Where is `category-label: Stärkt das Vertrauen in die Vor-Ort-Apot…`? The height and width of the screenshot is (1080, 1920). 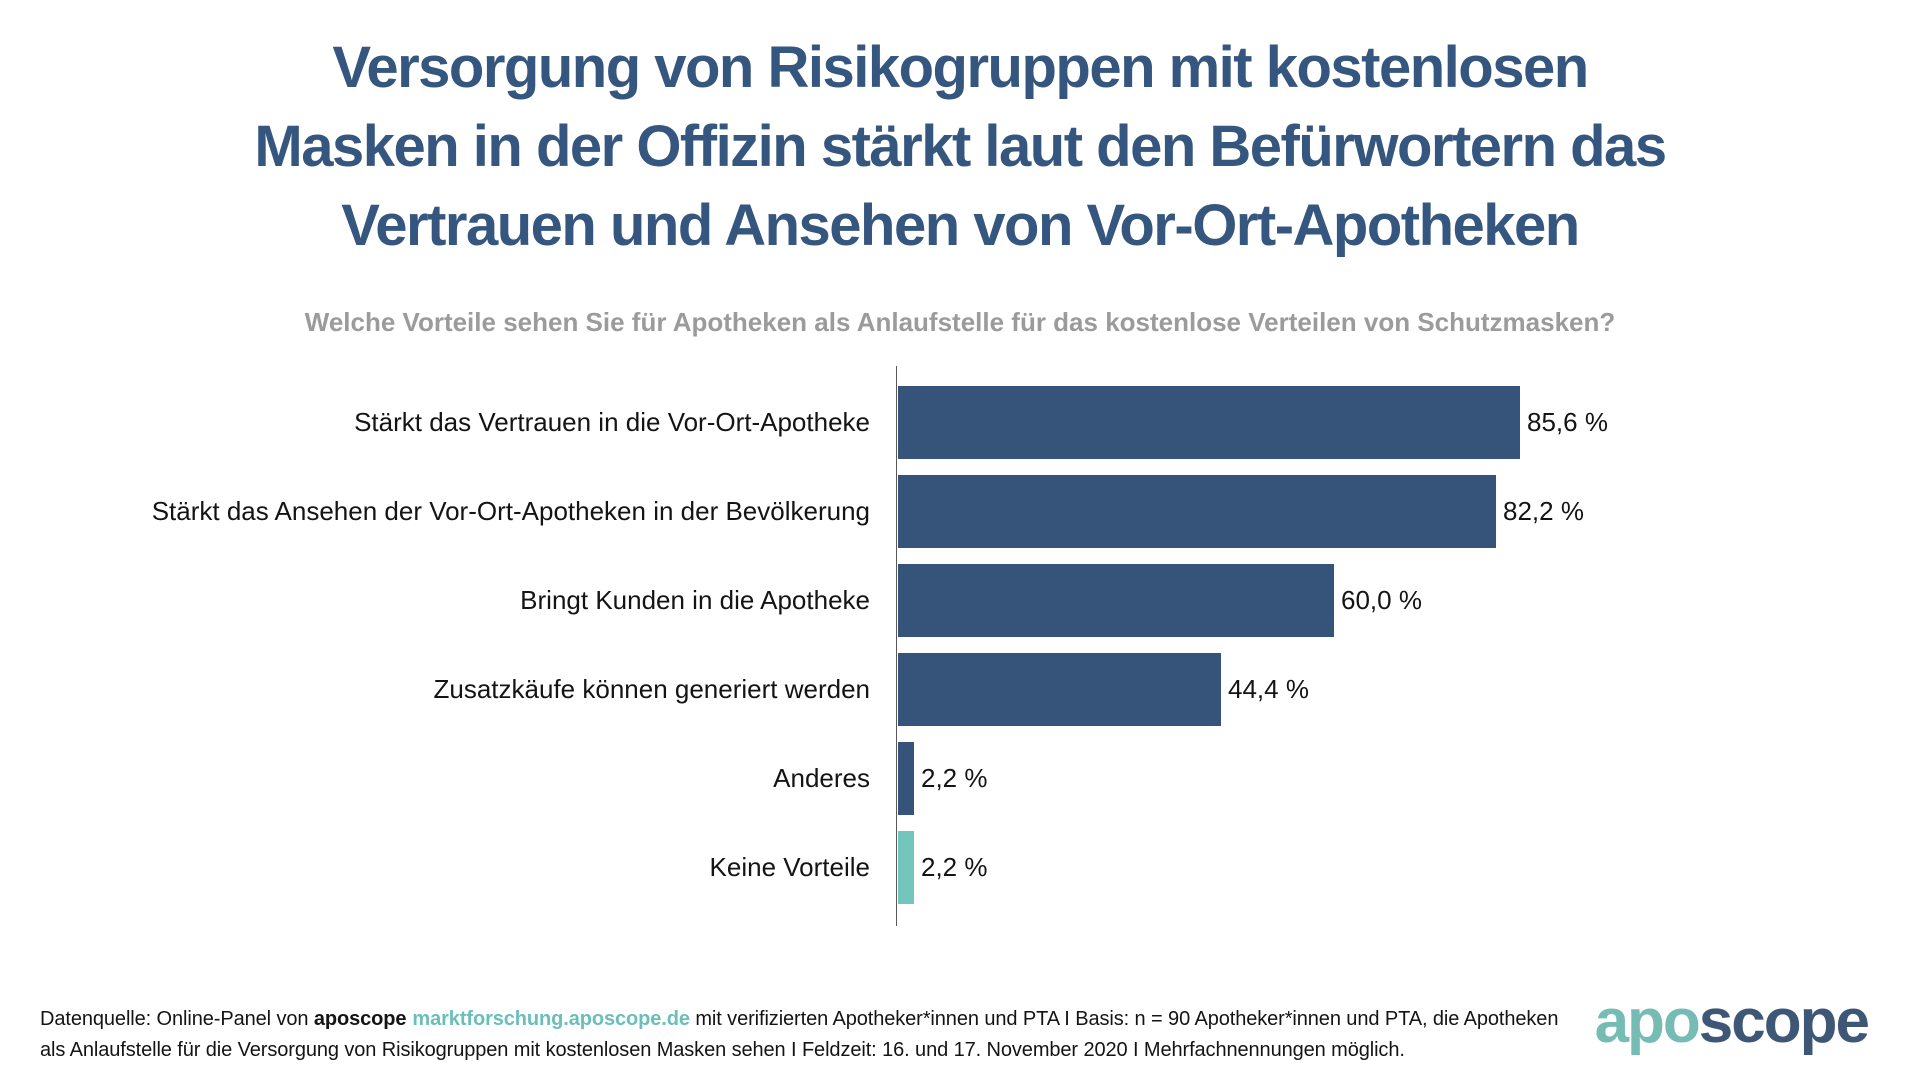
category-label: Stärkt das Vertrauen in die Vor-Ort-Apot… is located at coordinates (612, 422).